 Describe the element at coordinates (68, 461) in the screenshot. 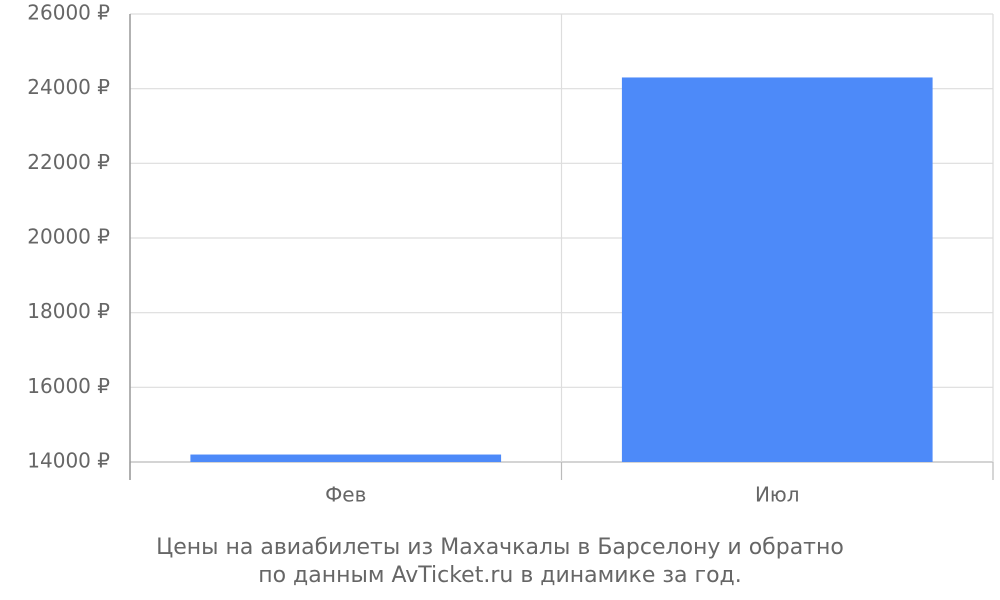

I see `y-tick-label: 14000 ₽` at that location.